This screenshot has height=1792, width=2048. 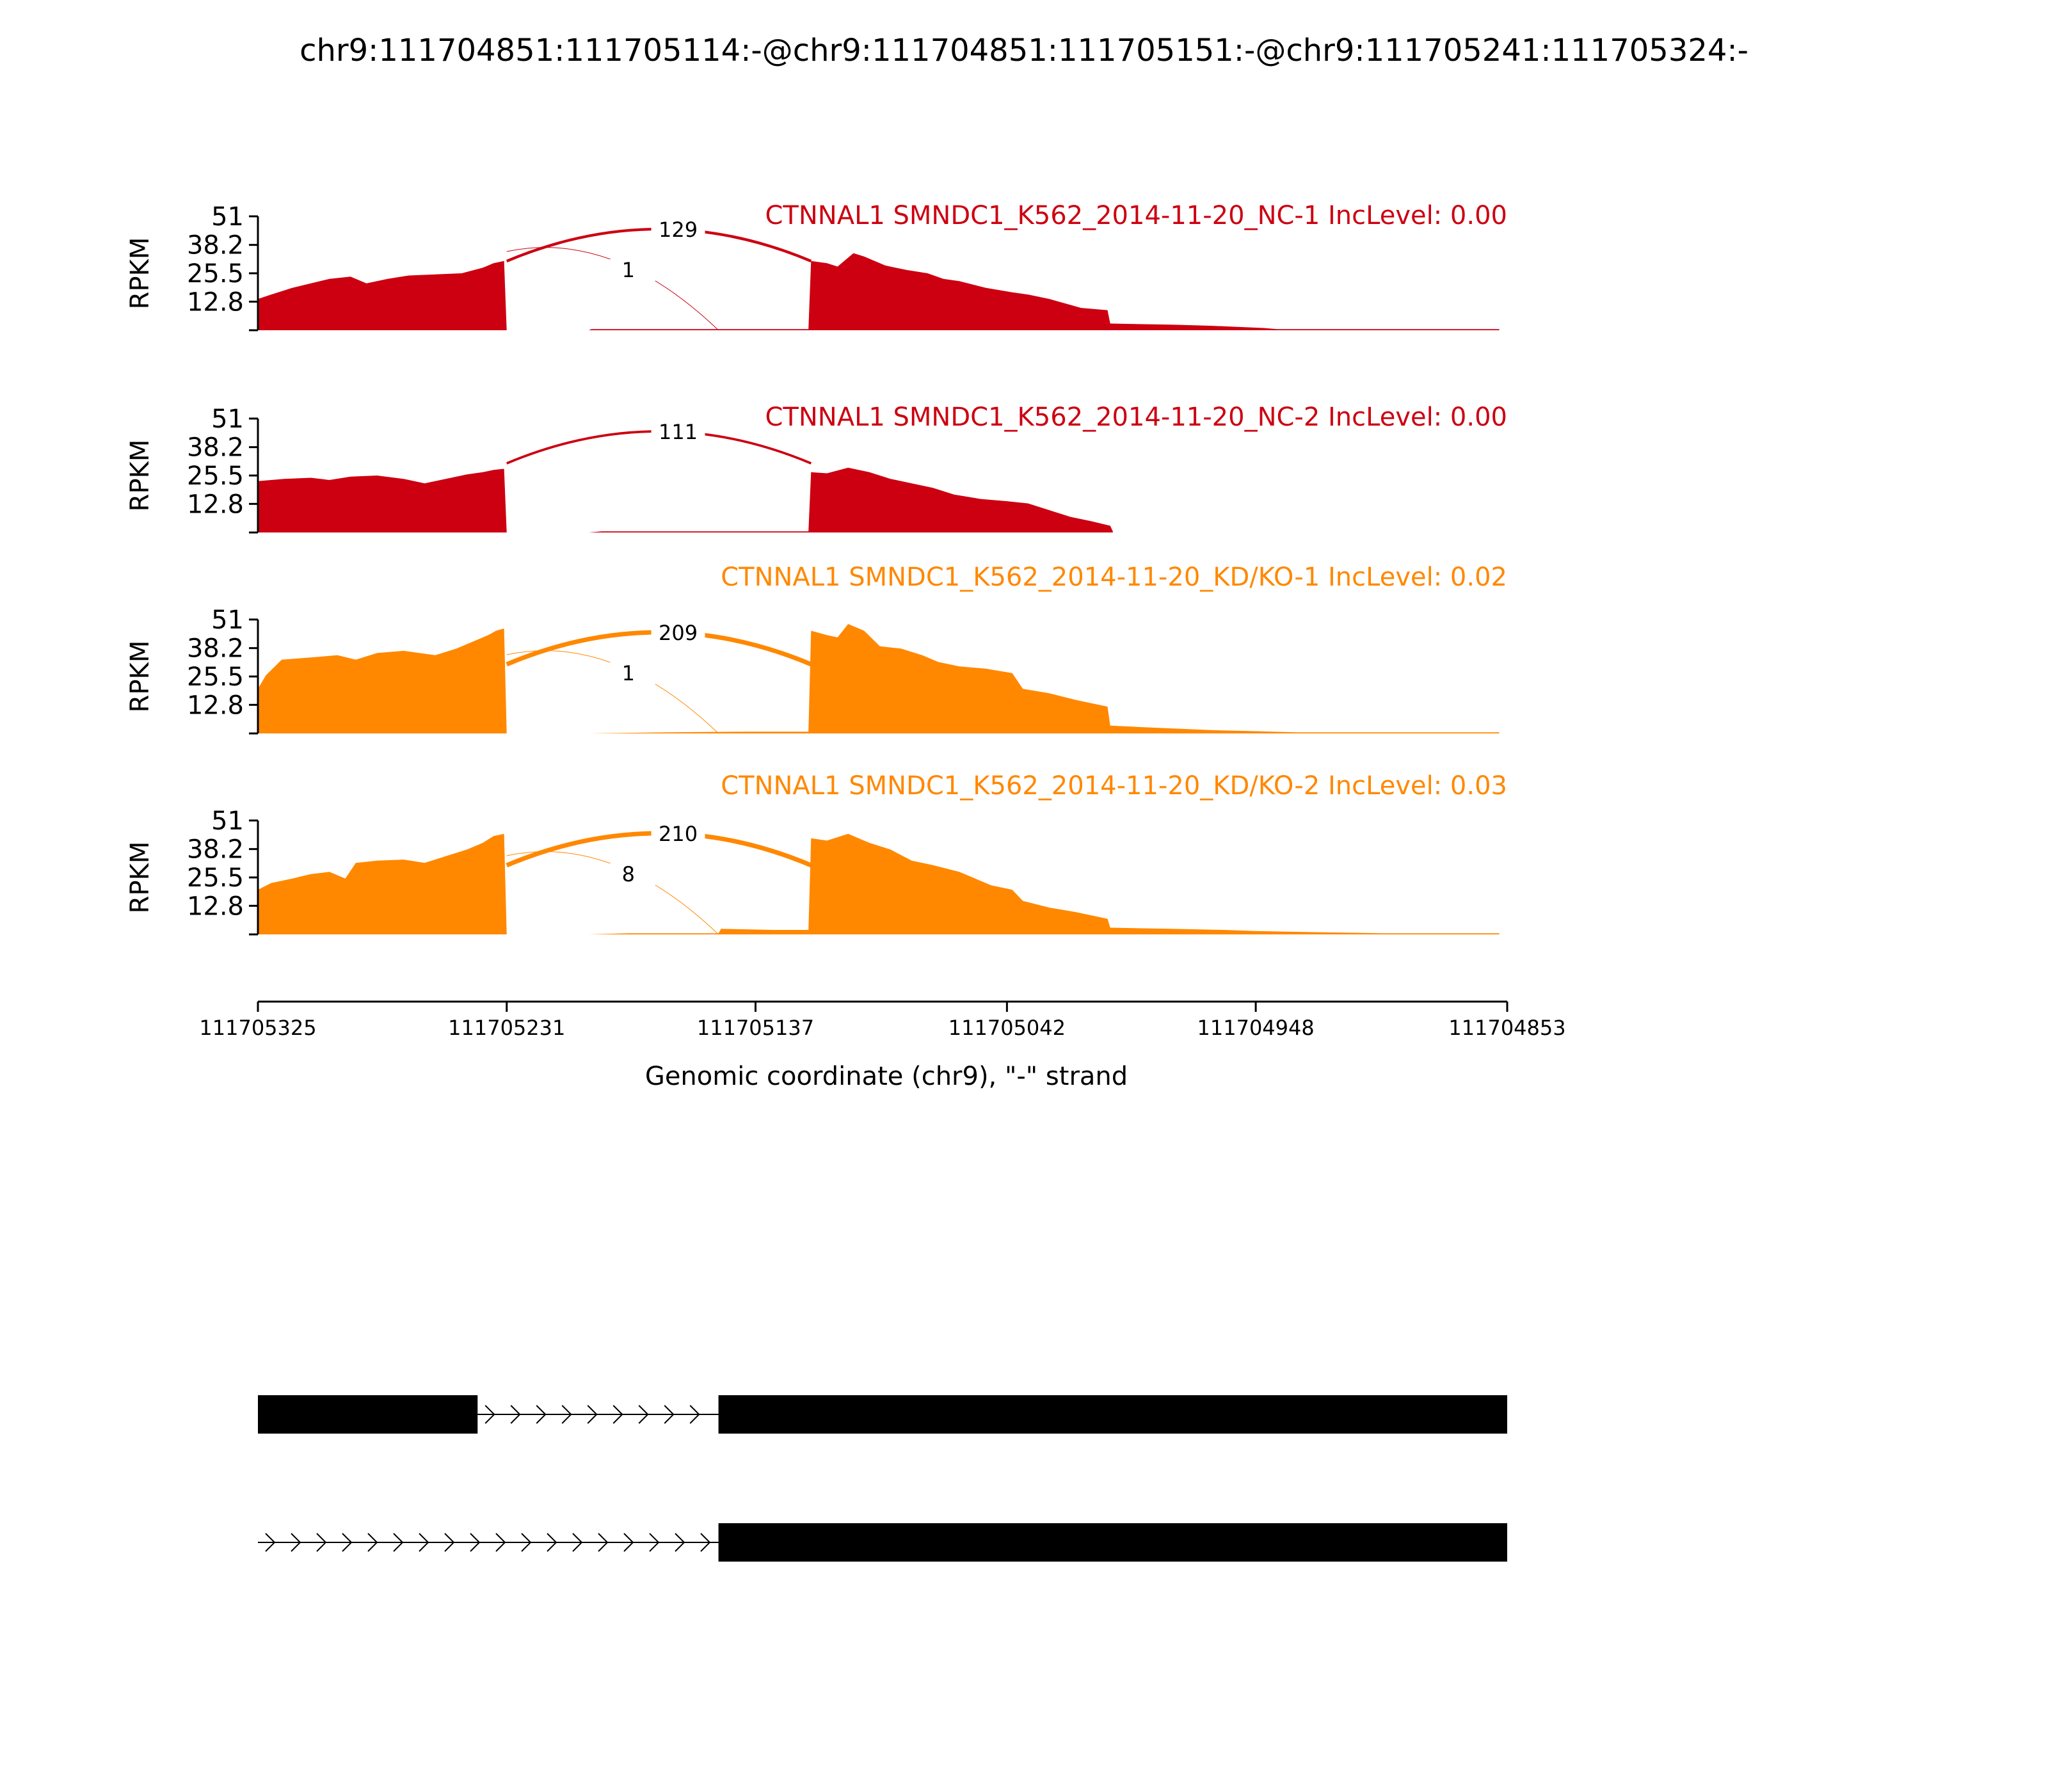 I want to click on x-tick-label: 111705137, so click(x=755, y=1028).